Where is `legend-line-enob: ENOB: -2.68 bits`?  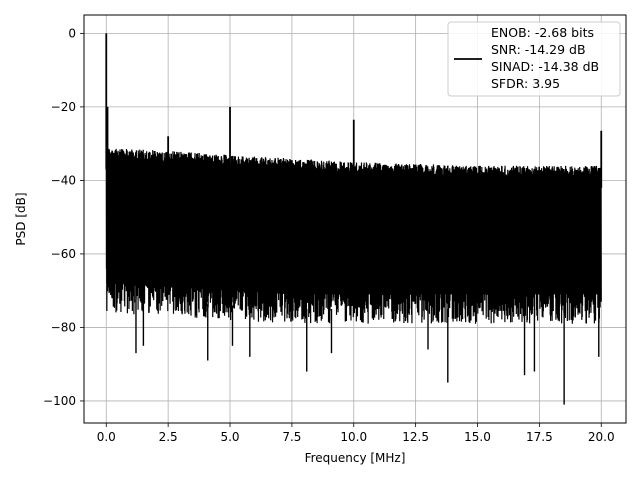 legend-line-enob: ENOB: -2.68 bits is located at coordinates (542, 32).